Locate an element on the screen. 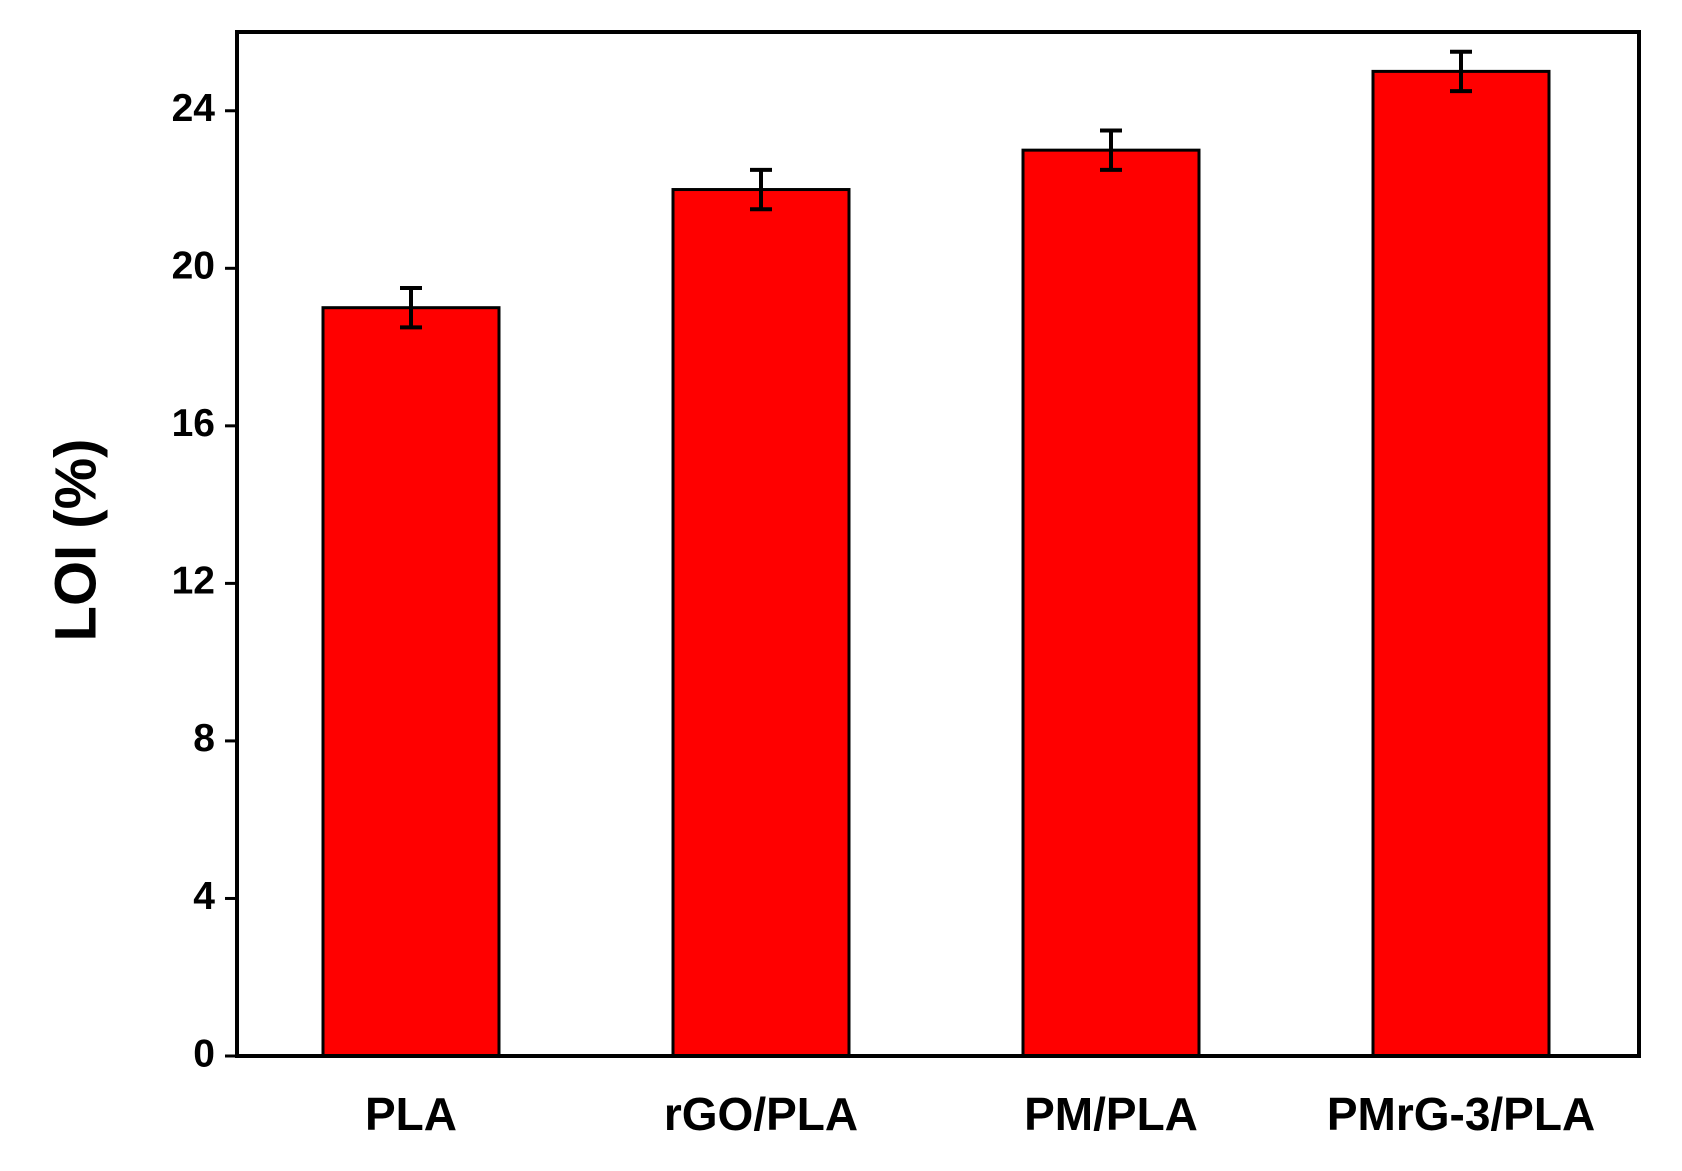 This screenshot has width=1682, height=1171. y-tick-label: 16 is located at coordinates (193, 423).